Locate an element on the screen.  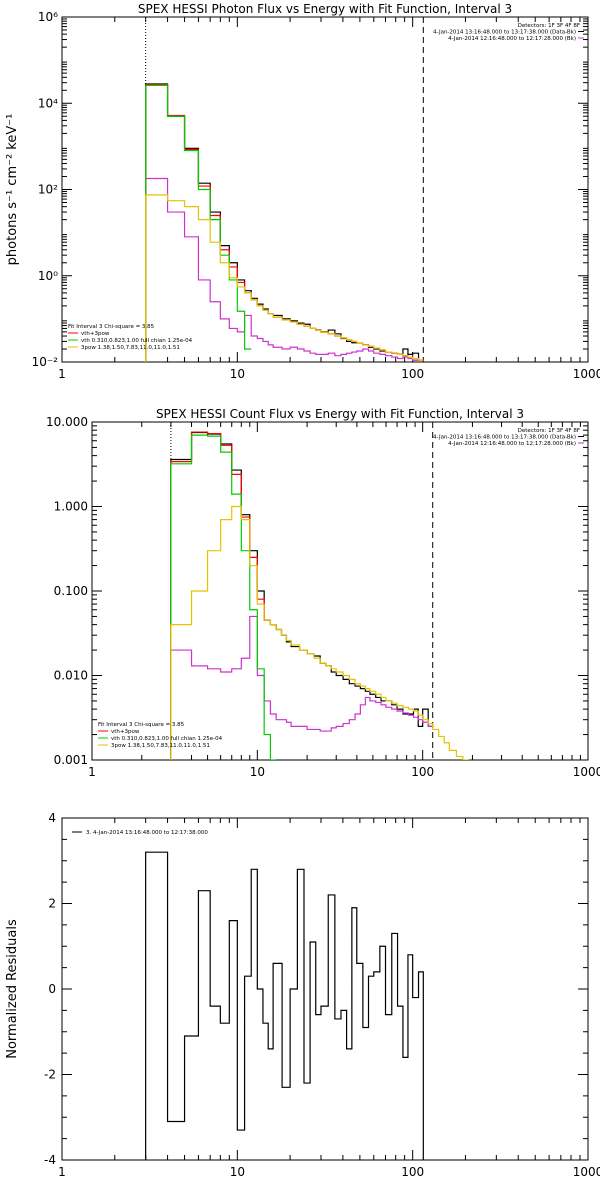
y-tick-label: 10.000 is located at coordinates (67, 422).